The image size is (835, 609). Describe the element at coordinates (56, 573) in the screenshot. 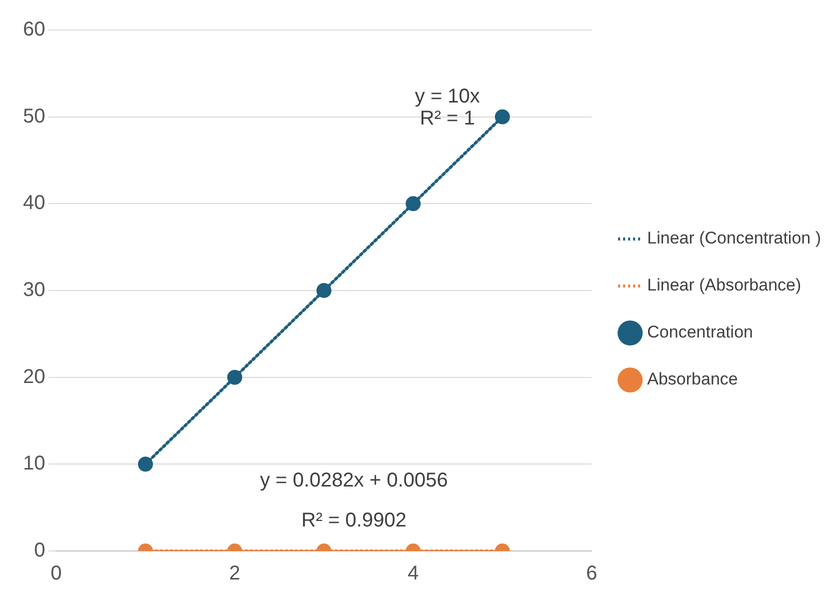

I see `x-tick-label: 0` at that location.